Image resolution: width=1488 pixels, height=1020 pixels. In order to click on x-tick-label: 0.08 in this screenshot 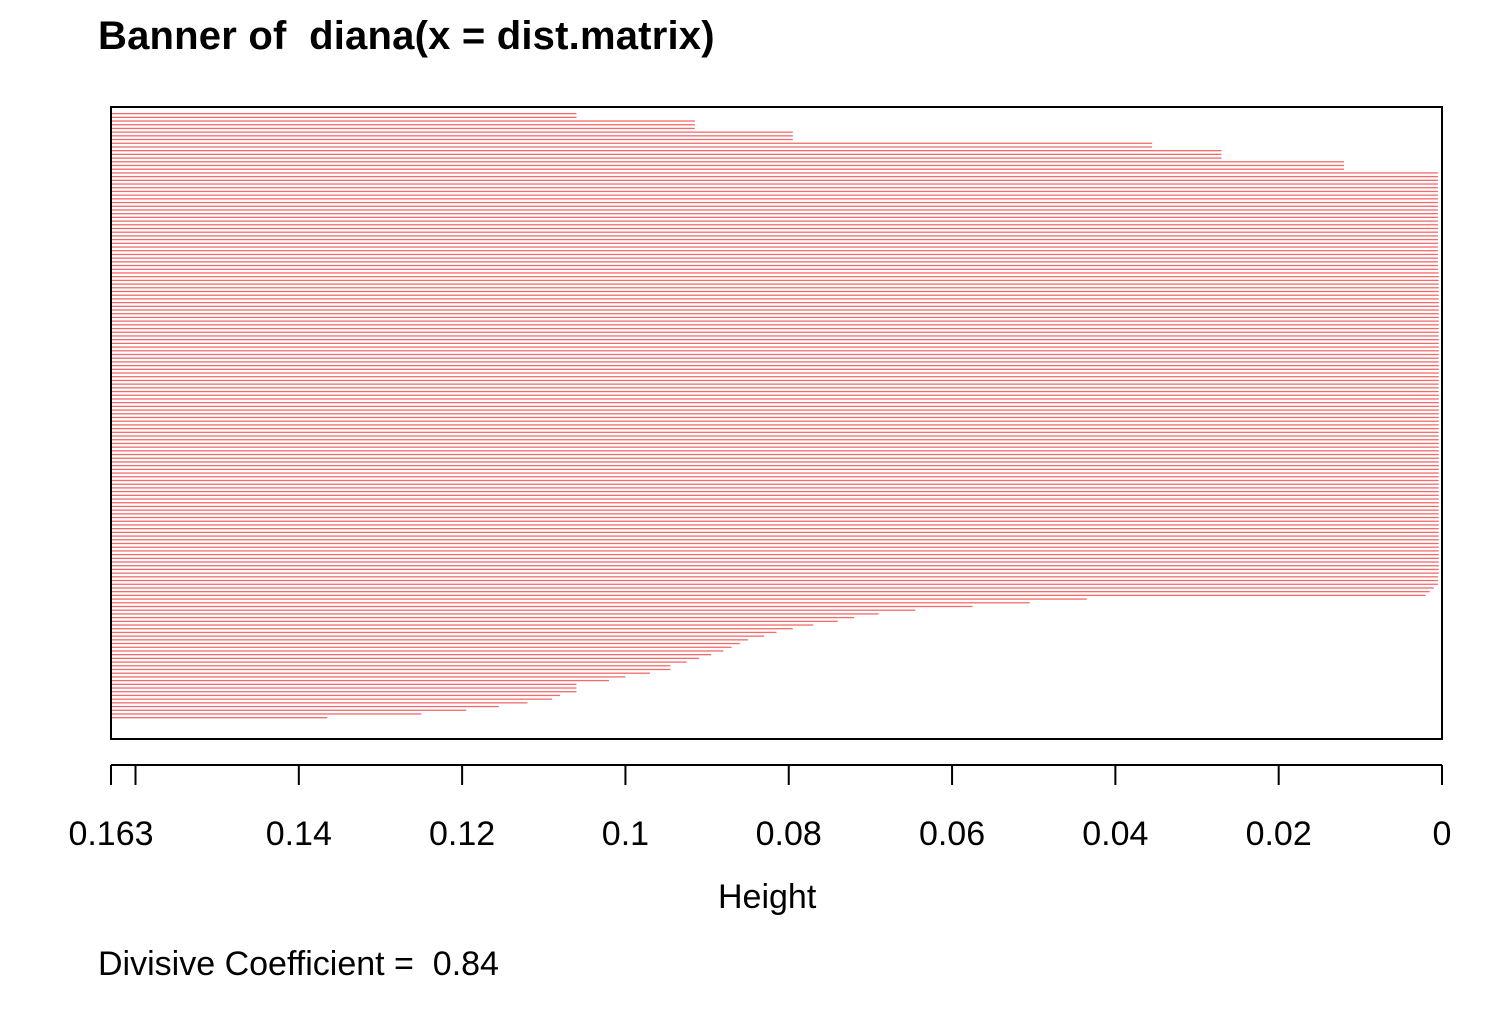, I will do `click(789, 834)`.